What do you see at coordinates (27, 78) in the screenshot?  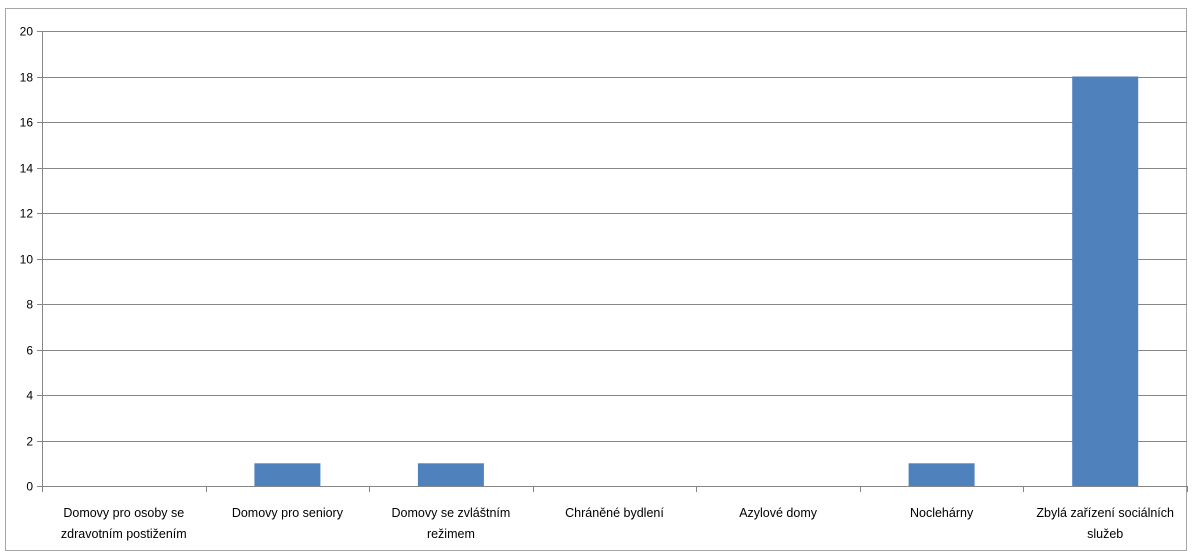 I see `y-tick-label-18: 18` at bounding box center [27, 78].